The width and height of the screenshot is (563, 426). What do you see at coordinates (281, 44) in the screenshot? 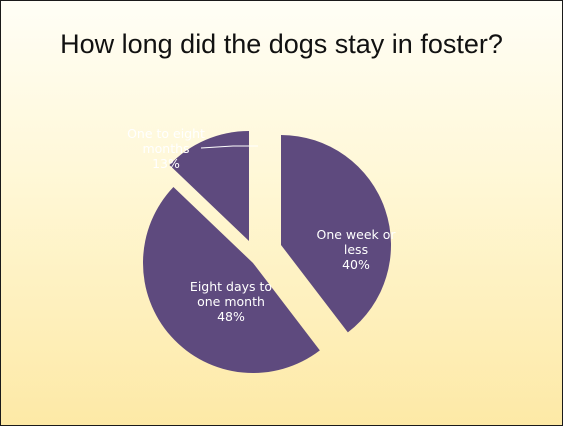
I see `slide-title: How long did the dogs stay in foster?` at bounding box center [281, 44].